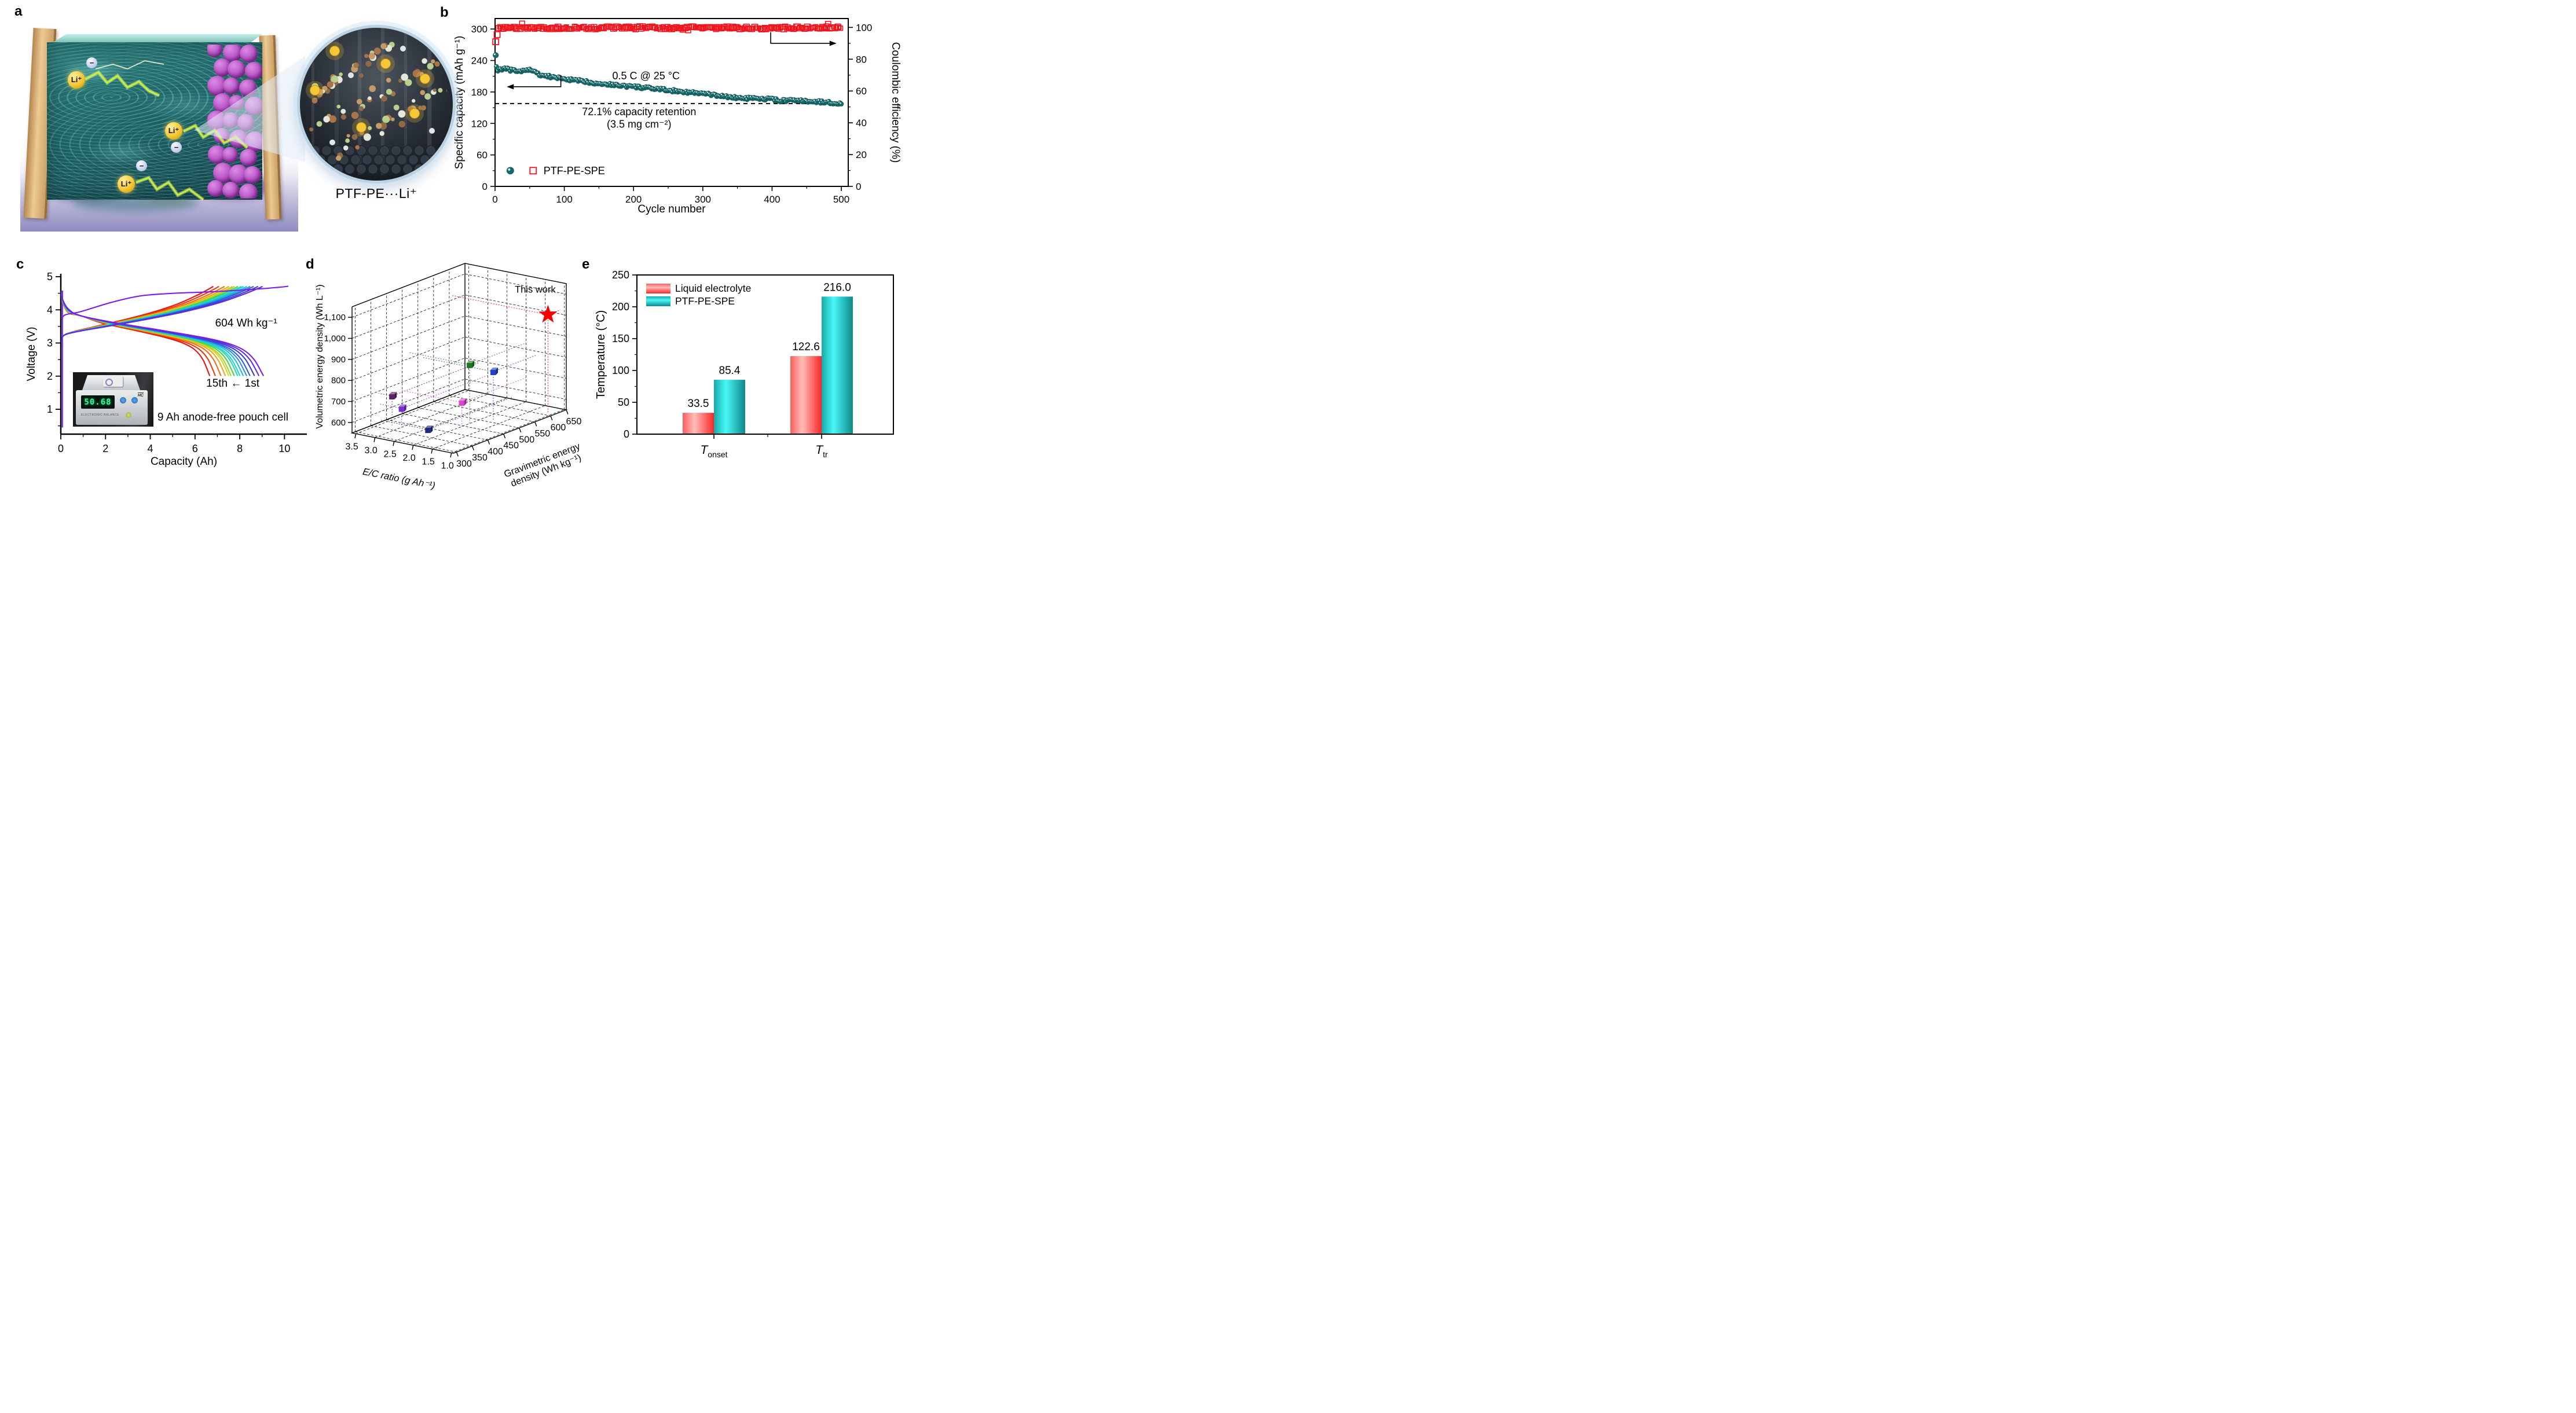  What do you see at coordinates (837, 287) in the screenshot?
I see `bar-value-label: 216.0` at bounding box center [837, 287].